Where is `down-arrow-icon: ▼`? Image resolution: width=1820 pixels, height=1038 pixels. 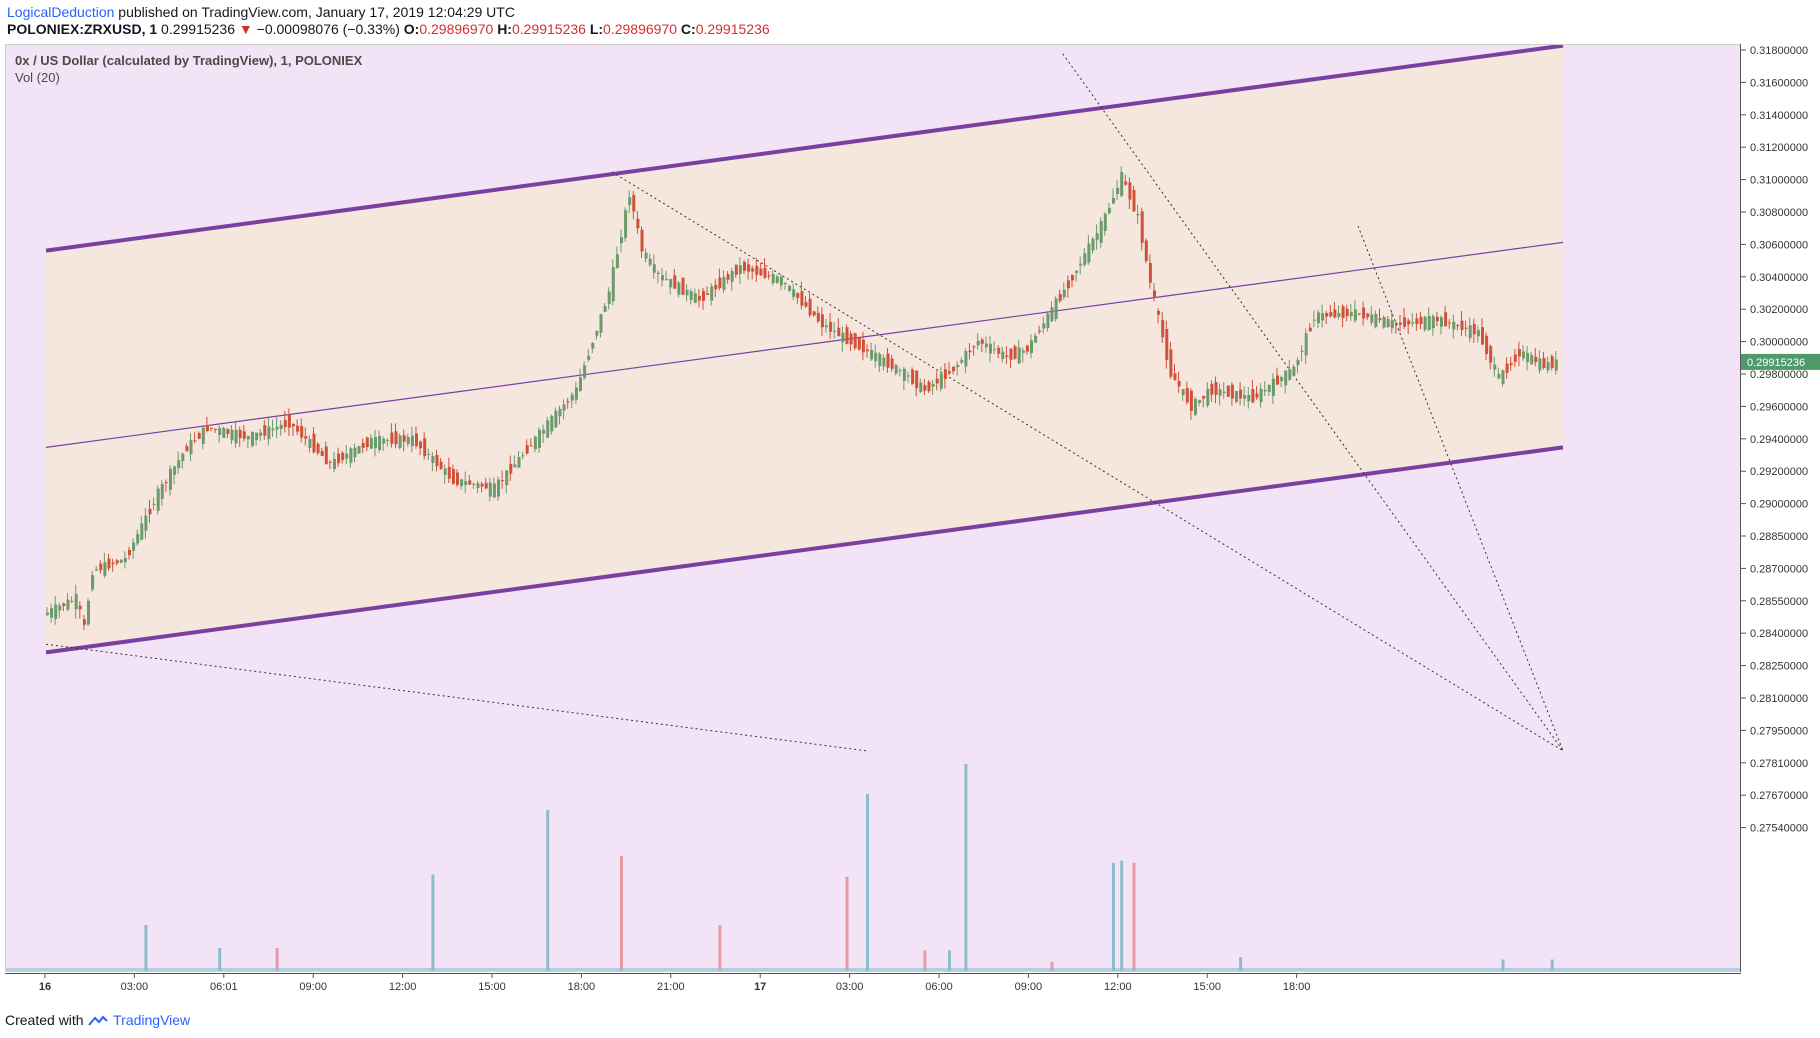
down-arrow-icon: ▼ is located at coordinates (245, 29).